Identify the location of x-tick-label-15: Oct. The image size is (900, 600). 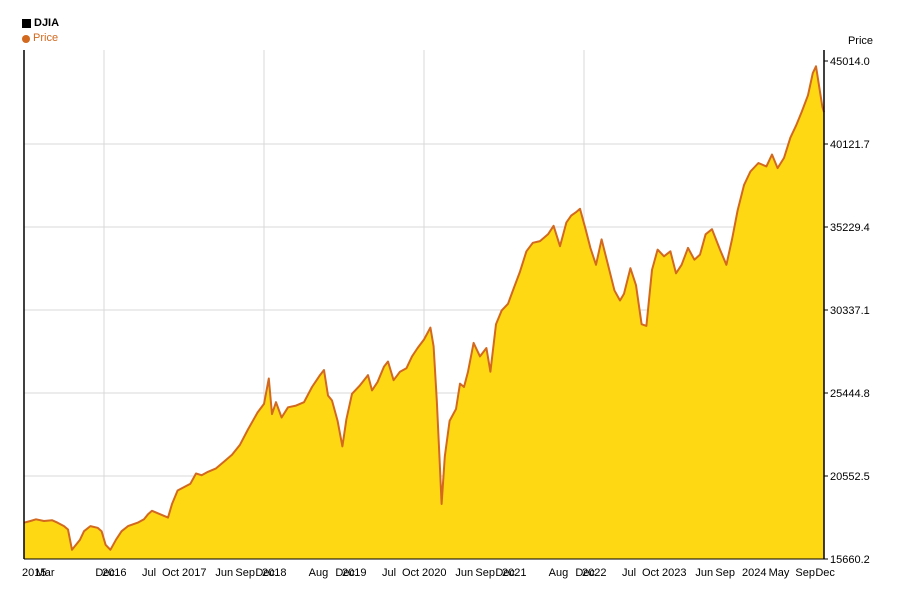
(410, 573).